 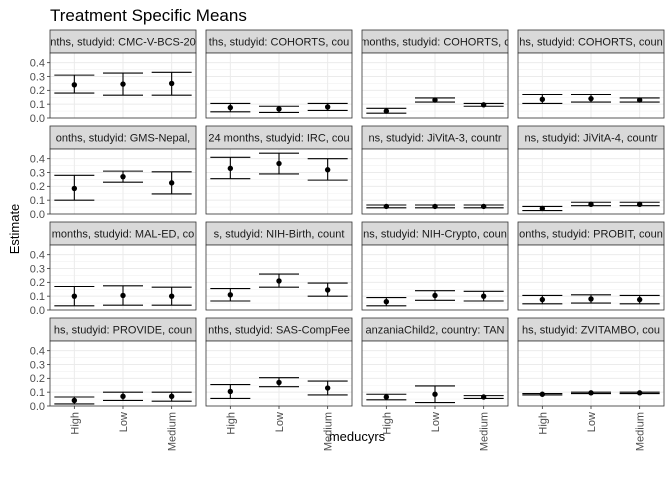 I want to click on facet-strip-label: ns, studyid: JiVitA-4, countr, so click(x=590, y=139).